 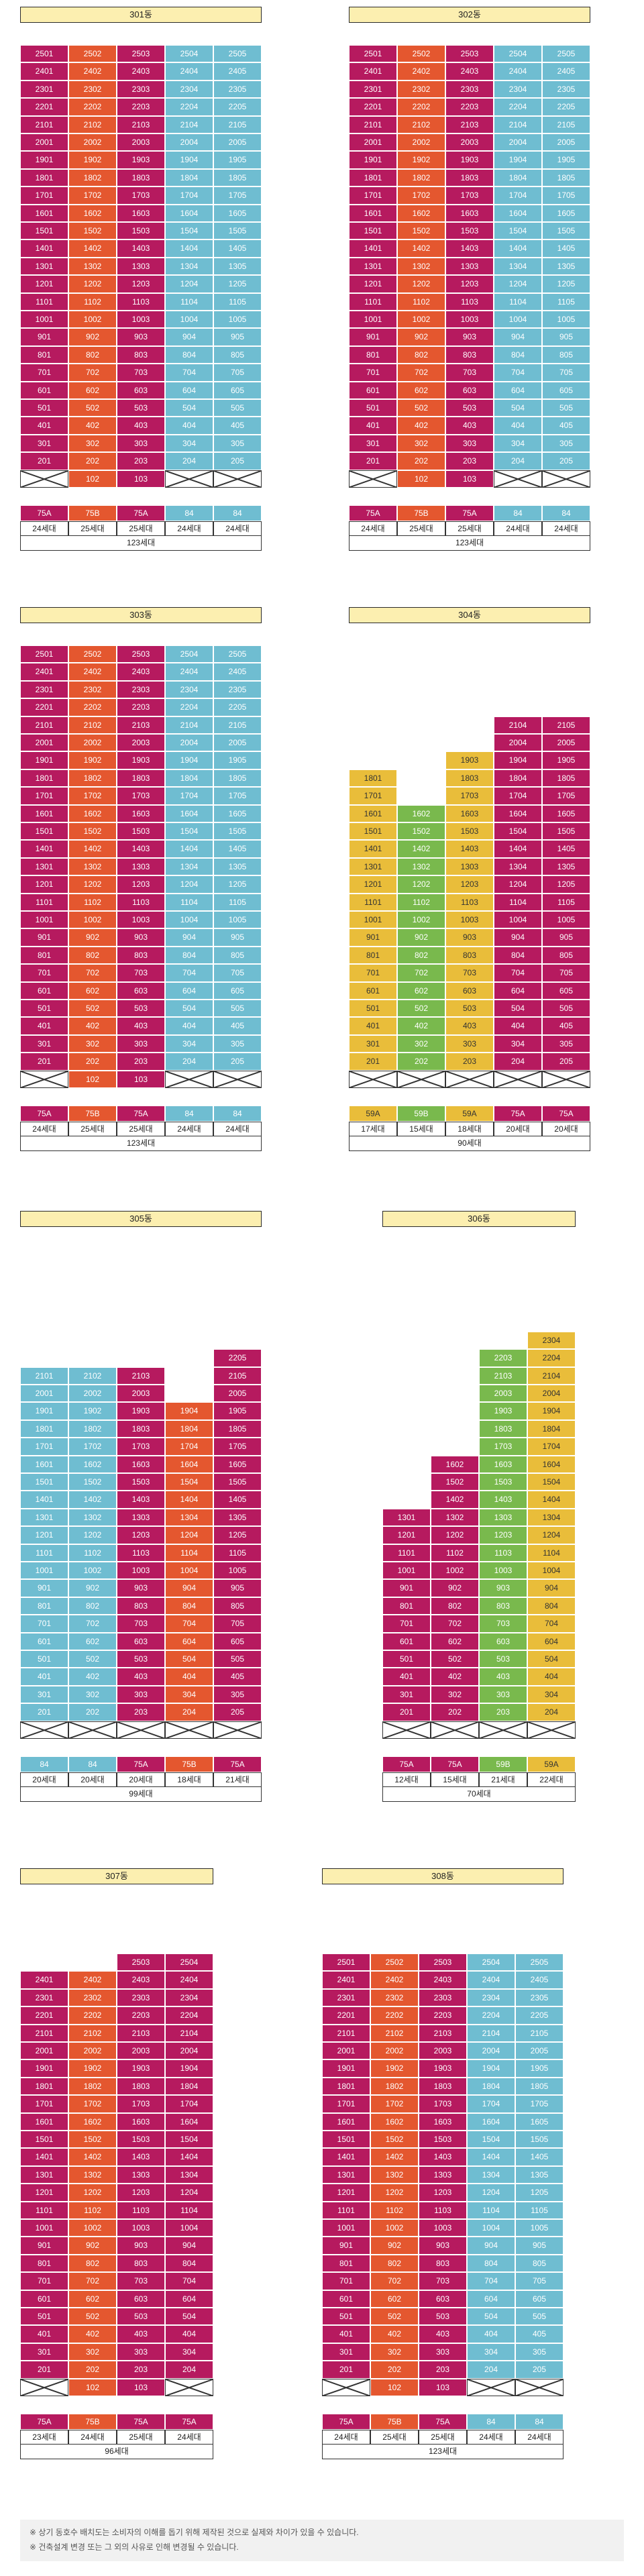 What do you see at coordinates (141, 543) in the screenshot?
I see `total-units-label: 123세대` at bounding box center [141, 543].